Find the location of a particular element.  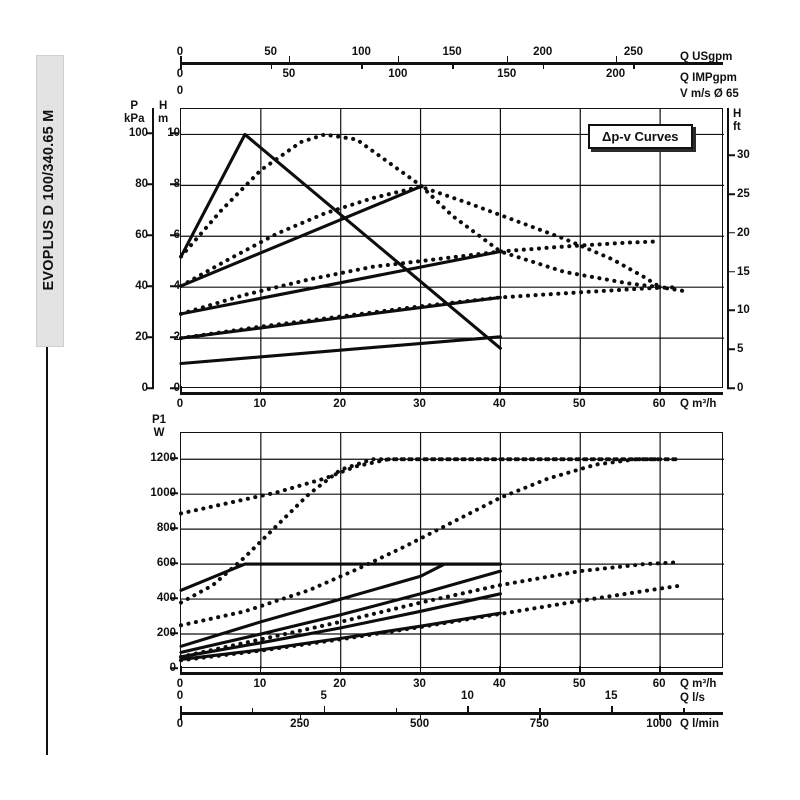

usgpm-tick-label: 50 is located at coordinates (271, 52).